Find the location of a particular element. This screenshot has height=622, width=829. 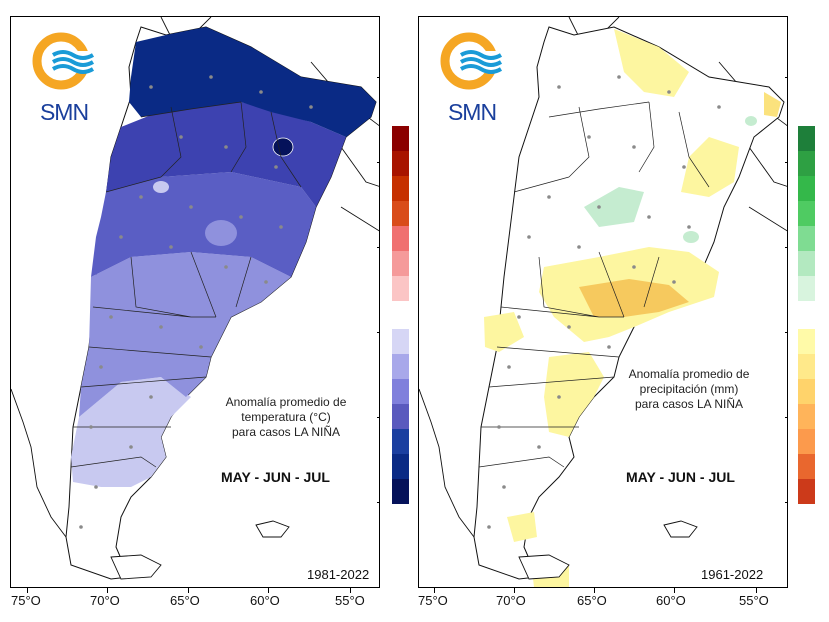

precipitation-legend is located at coordinates (806, 315).